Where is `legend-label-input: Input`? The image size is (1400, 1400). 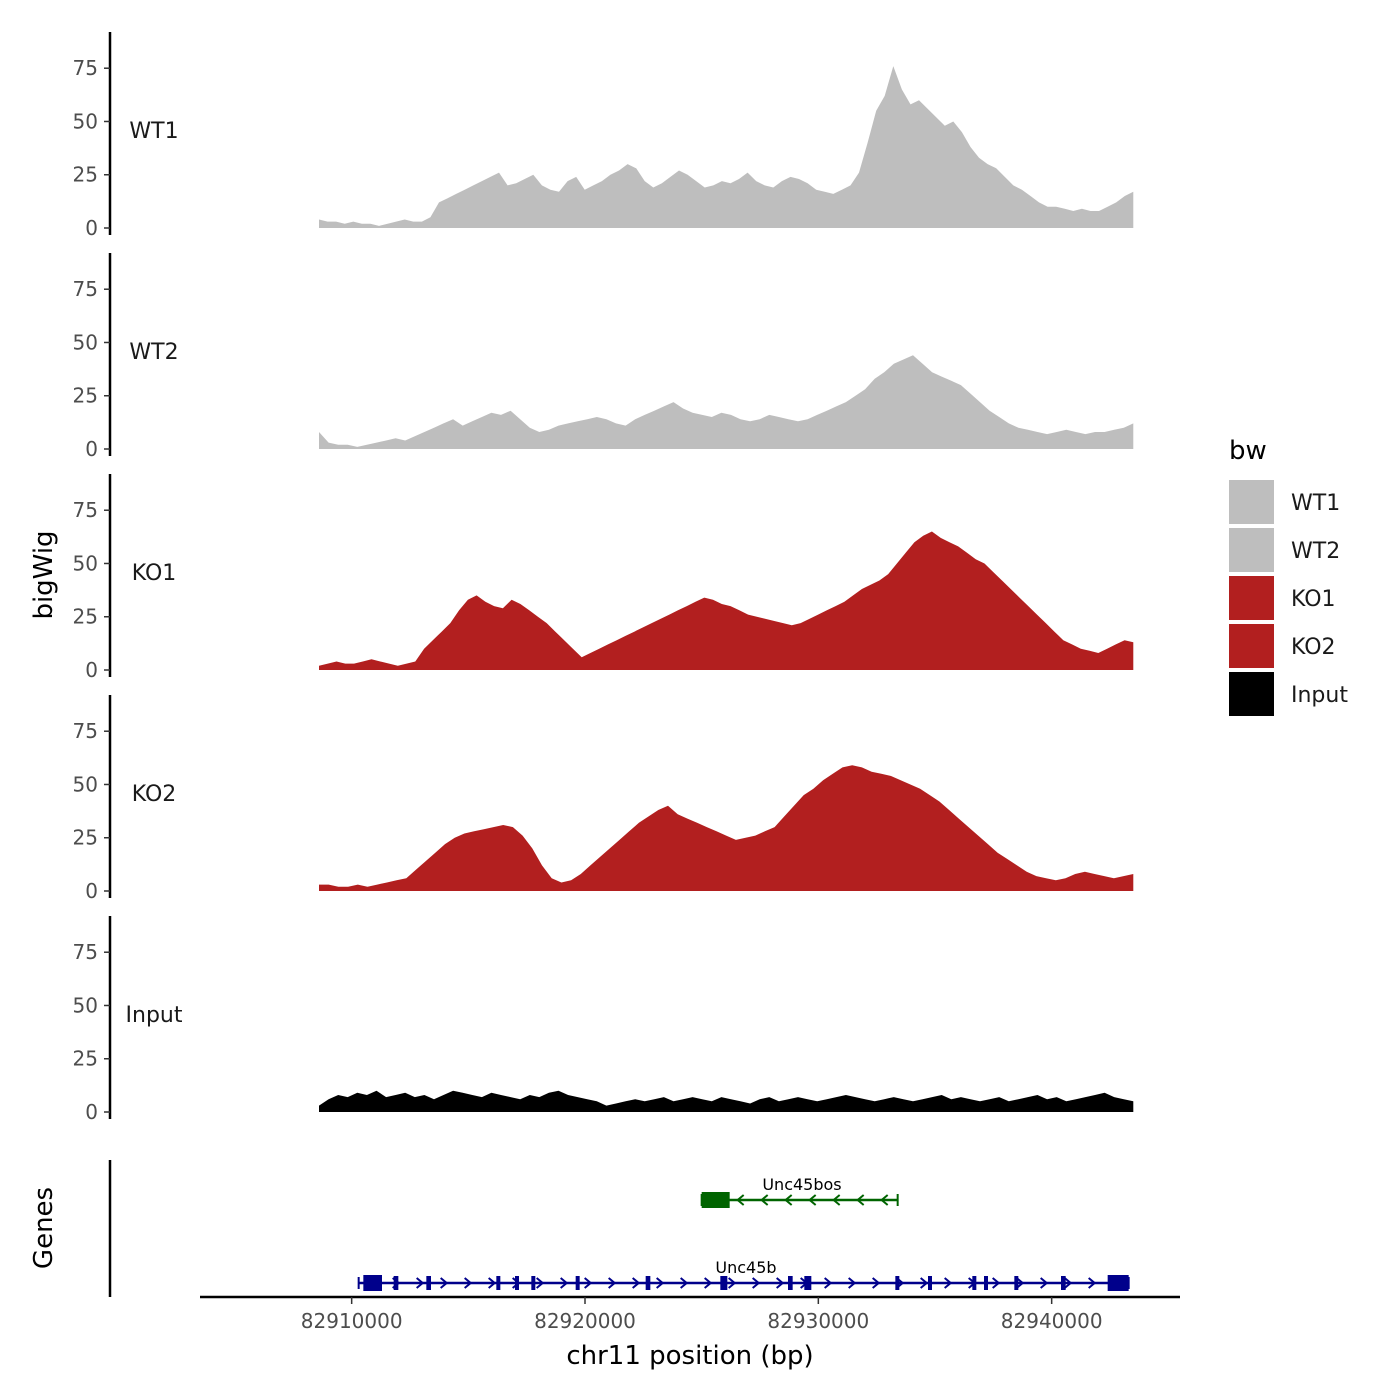
legend-label-input: Input is located at coordinates (1319, 695).